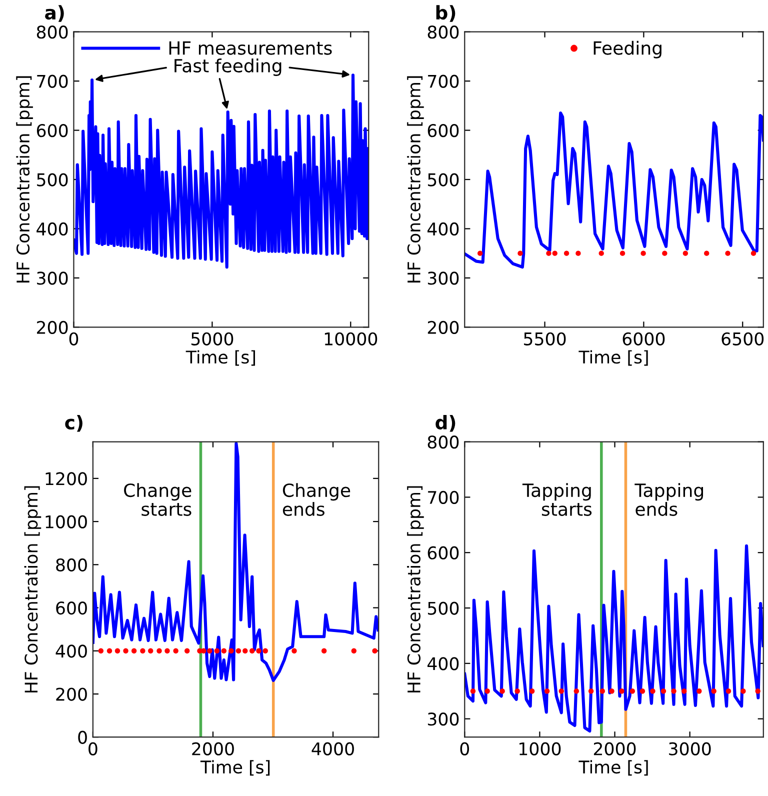 The image size is (768, 796). Describe the element at coordinates (66, 479) in the screenshot. I see `y-tick-label: 1200` at that location.